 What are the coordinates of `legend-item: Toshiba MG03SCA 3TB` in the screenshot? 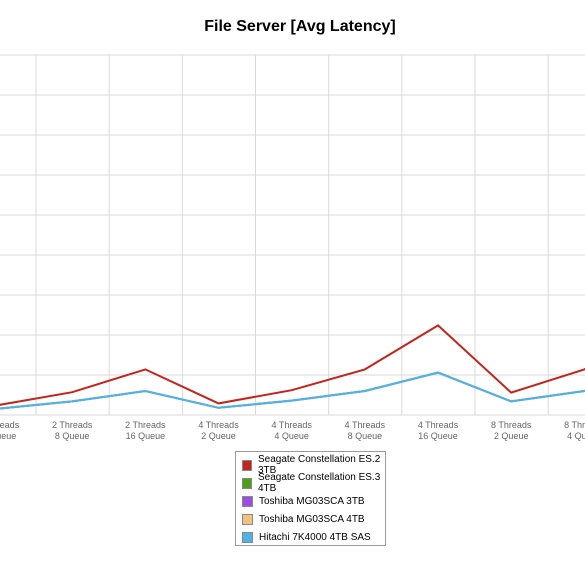 It's located at (313, 501).